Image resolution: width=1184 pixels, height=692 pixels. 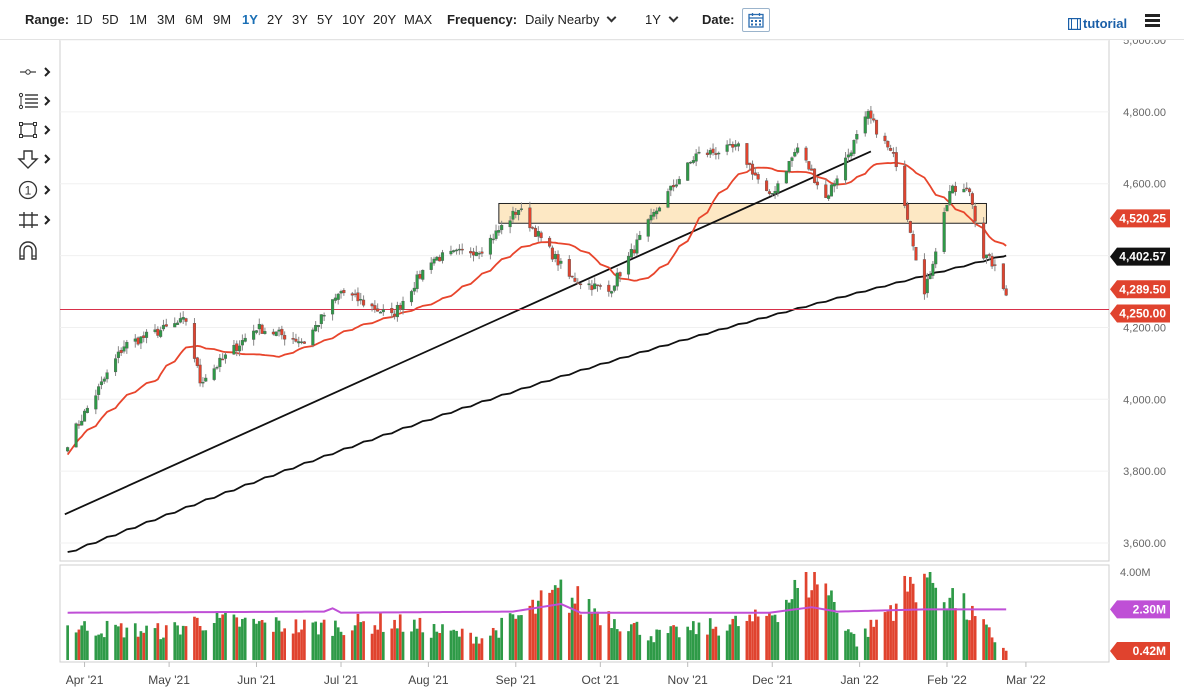 What do you see at coordinates (36, 101) in the screenshot?
I see `fibonacci-tool` at bounding box center [36, 101].